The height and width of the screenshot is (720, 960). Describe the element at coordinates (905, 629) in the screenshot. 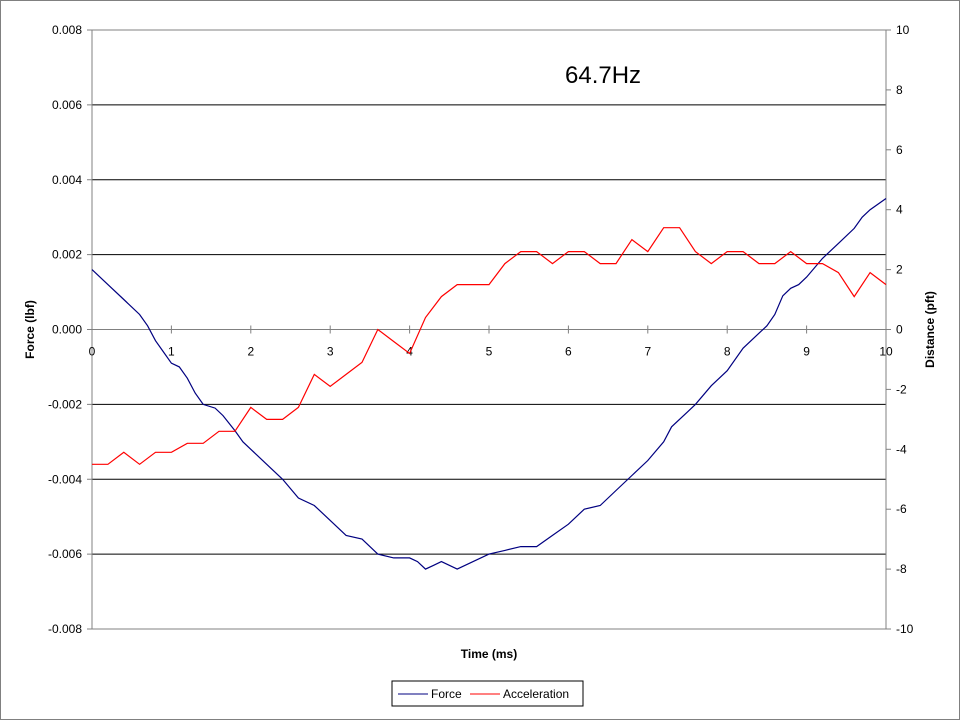

I see `y-right-tick-label: -10` at that location.